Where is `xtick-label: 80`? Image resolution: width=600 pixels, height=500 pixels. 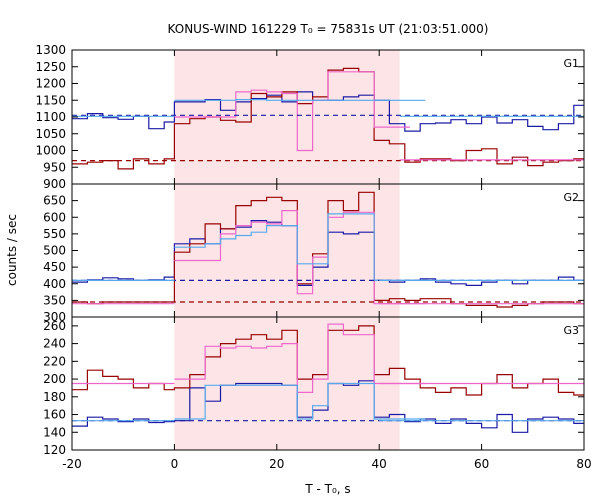 xtick-label: 80 is located at coordinates (583, 464).